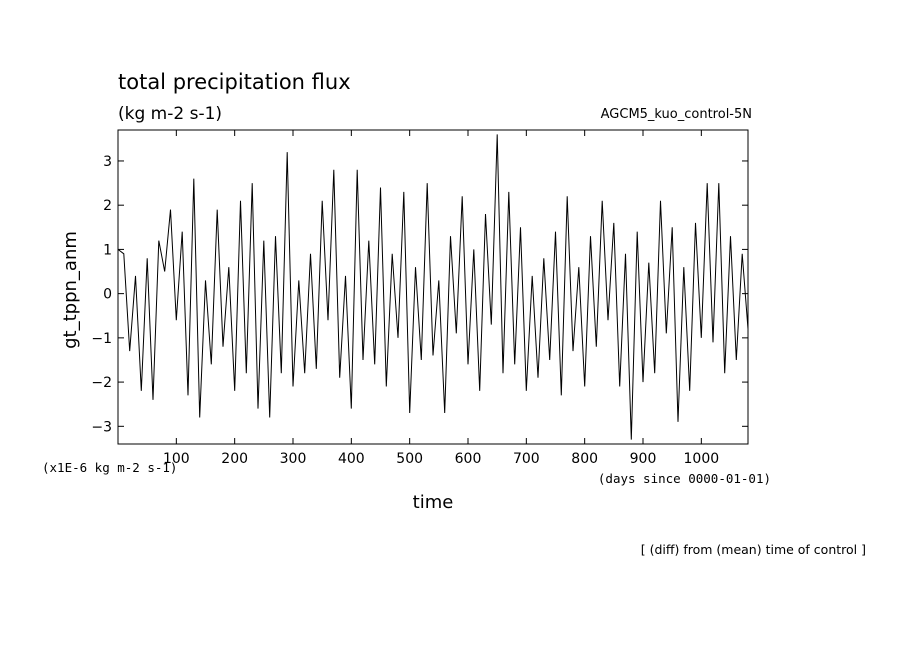 This screenshot has height=654, width=904. I want to click on y-tick-label: −3, so click(101, 427).